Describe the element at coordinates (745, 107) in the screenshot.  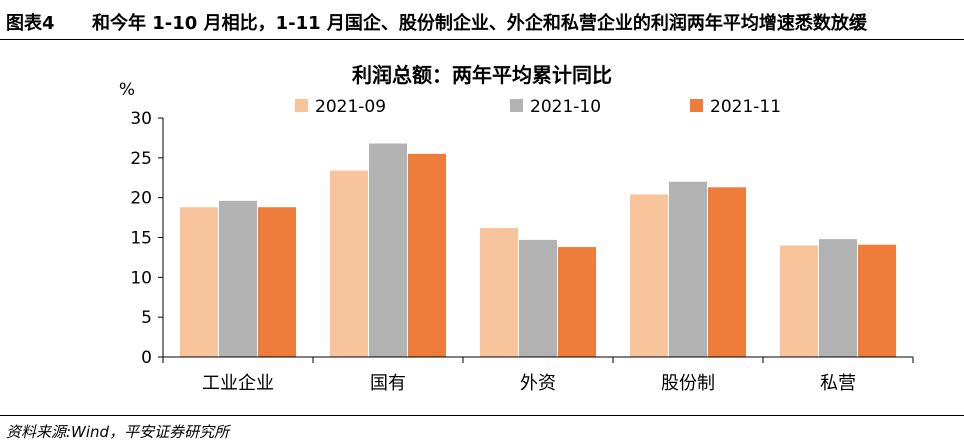
I see `legend-label: 2021-11` at that location.